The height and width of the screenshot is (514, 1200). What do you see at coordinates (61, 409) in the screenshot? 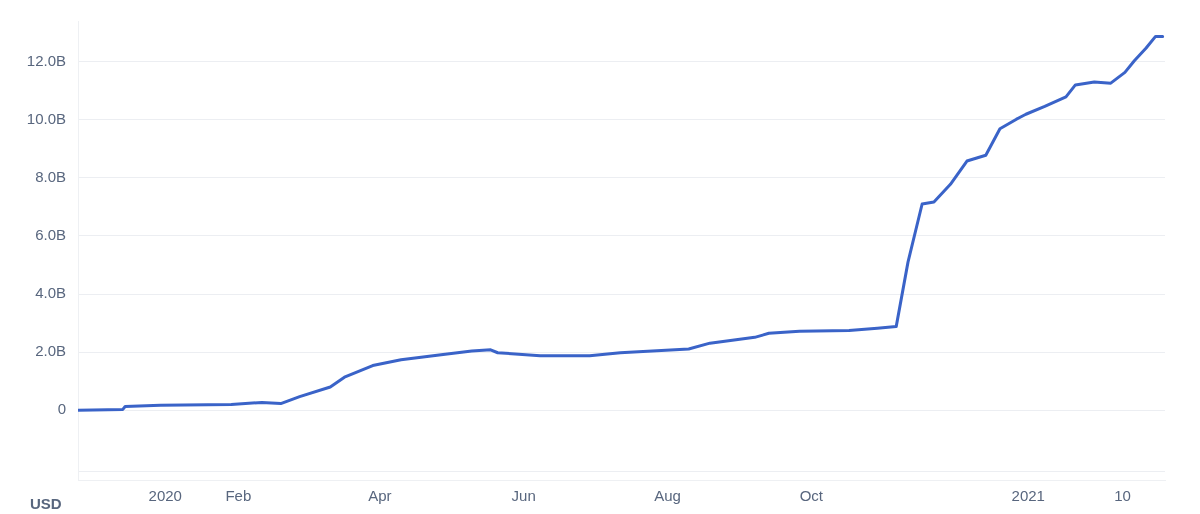
I see `y-tick-label: 0` at bounding box center [61, 409].